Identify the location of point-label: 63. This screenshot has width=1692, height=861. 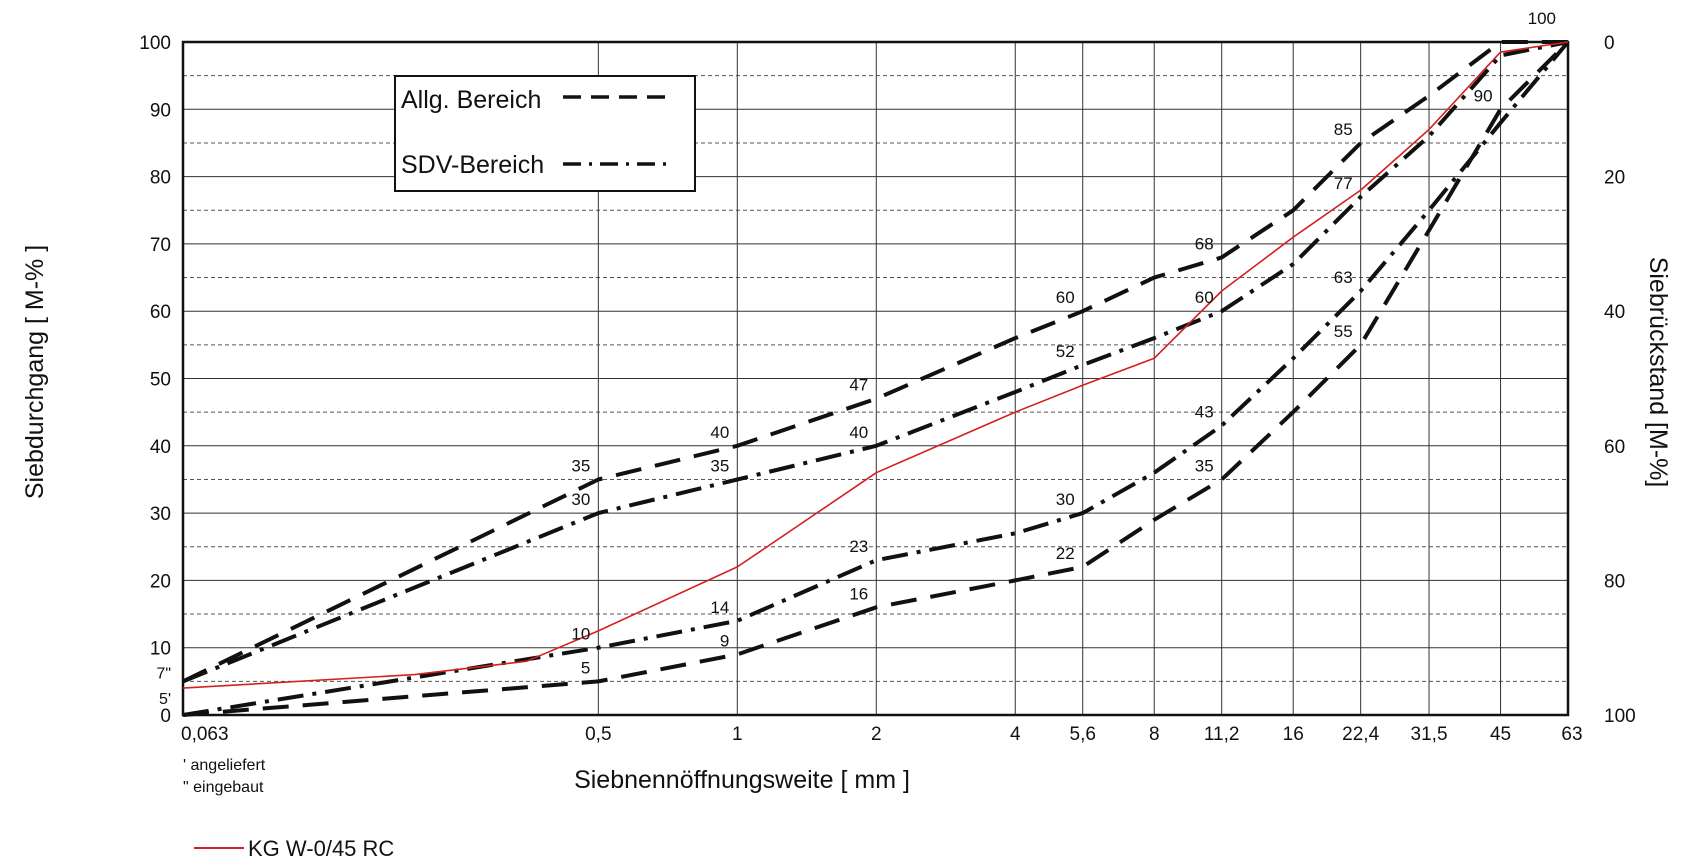
(1343, 277).